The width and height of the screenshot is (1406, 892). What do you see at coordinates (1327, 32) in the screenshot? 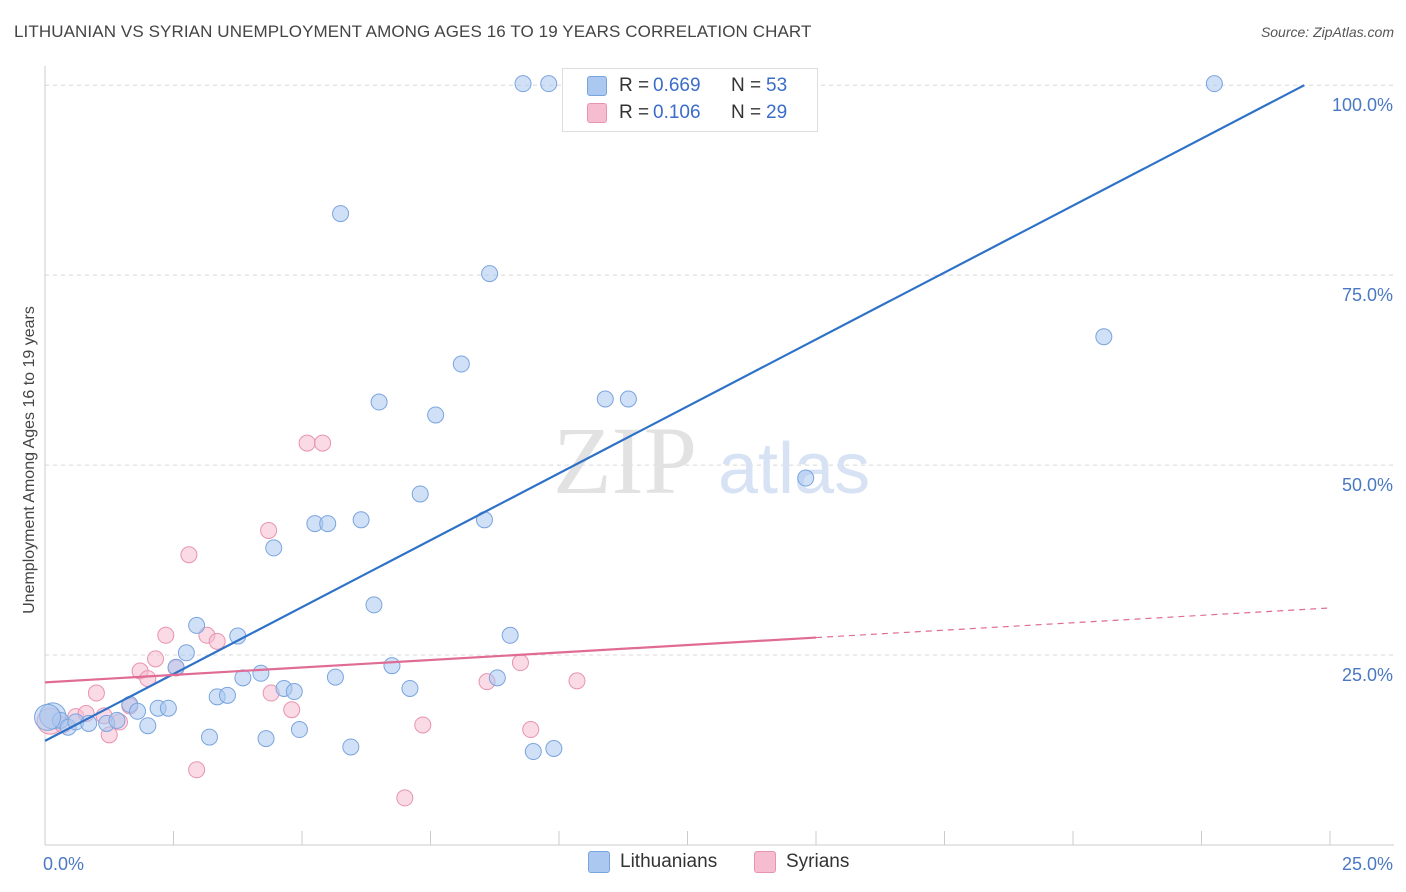
I see `source-label: Source: ZipAtlas.com` at bounding box center [1327, 32].